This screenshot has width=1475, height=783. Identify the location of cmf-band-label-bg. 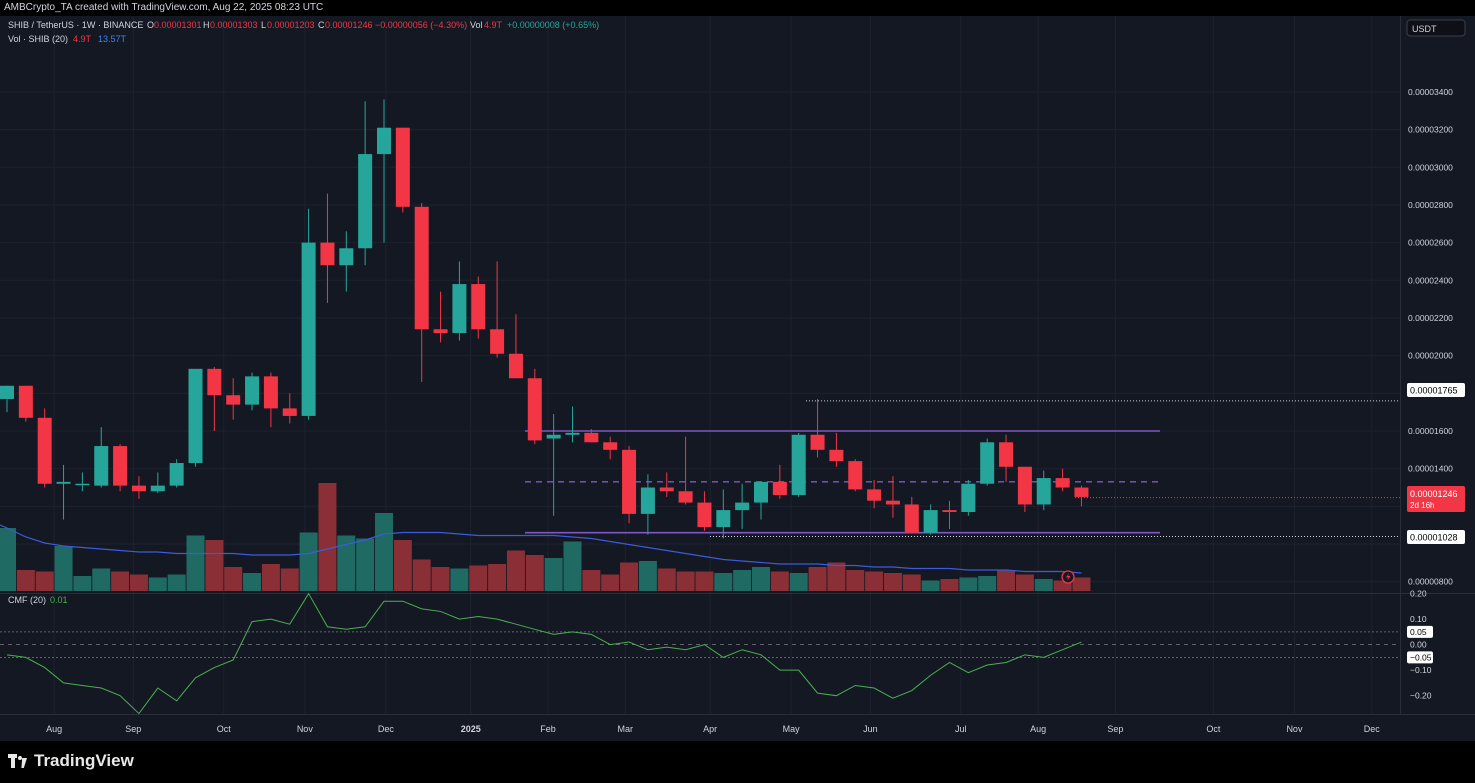
(1420, 631).